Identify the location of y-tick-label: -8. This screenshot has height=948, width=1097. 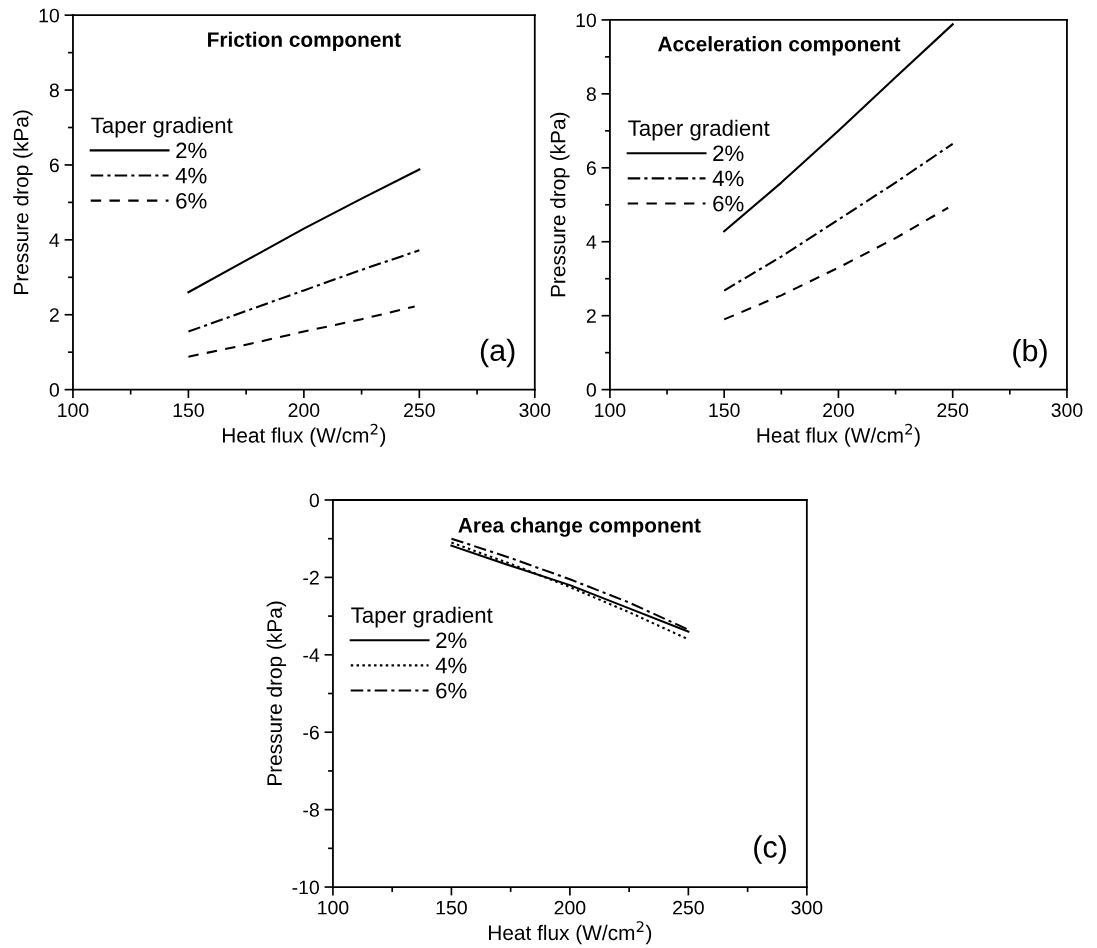
(311, 810).